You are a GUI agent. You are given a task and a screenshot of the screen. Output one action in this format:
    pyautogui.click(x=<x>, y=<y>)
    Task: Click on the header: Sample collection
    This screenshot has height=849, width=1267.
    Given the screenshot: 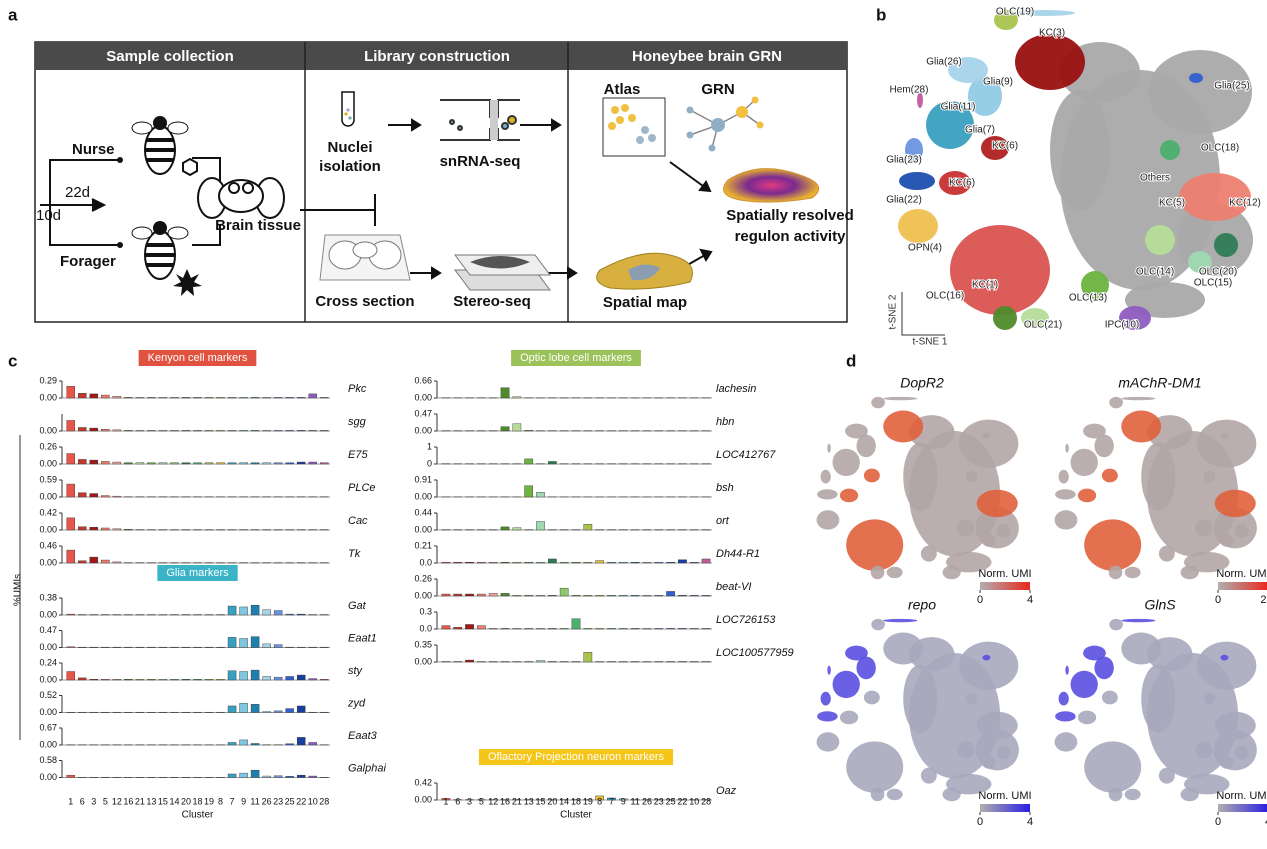 What is the action you would take?
    pyautogui.click(x=170, y=56)
    